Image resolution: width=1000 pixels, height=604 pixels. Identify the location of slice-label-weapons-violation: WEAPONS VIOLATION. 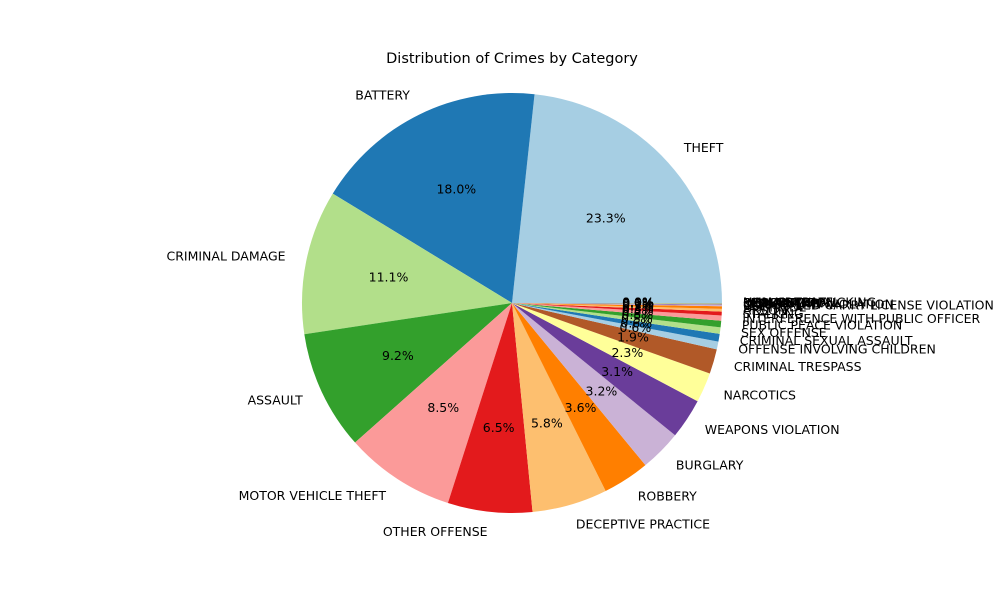
(772, 429).